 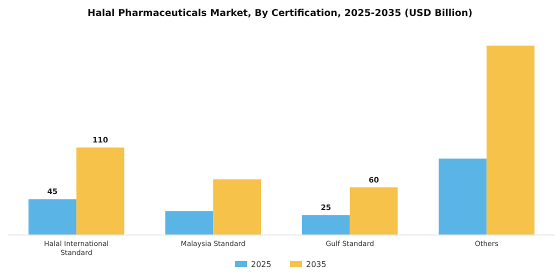 I want to click on chart-title: Halal Pharmaceuticals Market, By Certification, 2025-2035 (USD Billion), so click(x=280, y=13).